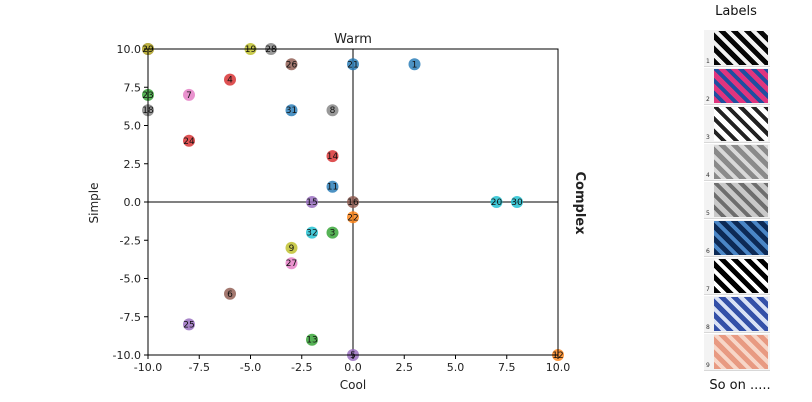 This screenshot has height=402, width=812. I want to click on point-label-8: 8, so click(333, 111).